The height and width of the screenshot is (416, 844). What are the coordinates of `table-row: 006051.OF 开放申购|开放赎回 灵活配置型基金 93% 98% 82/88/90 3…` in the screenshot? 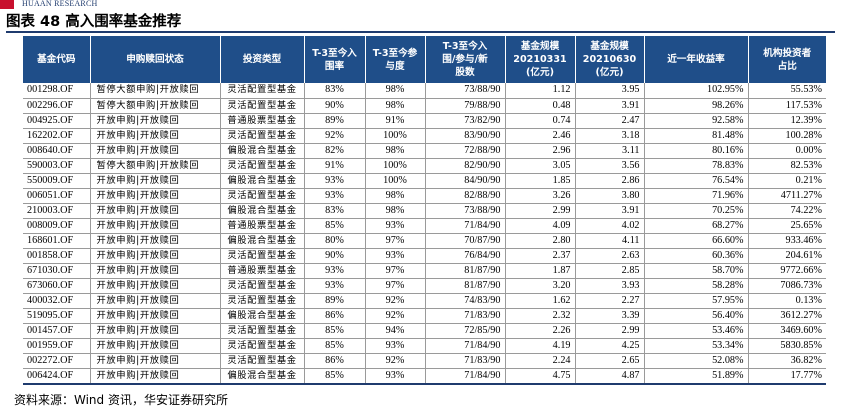 It's located at (424, 196).